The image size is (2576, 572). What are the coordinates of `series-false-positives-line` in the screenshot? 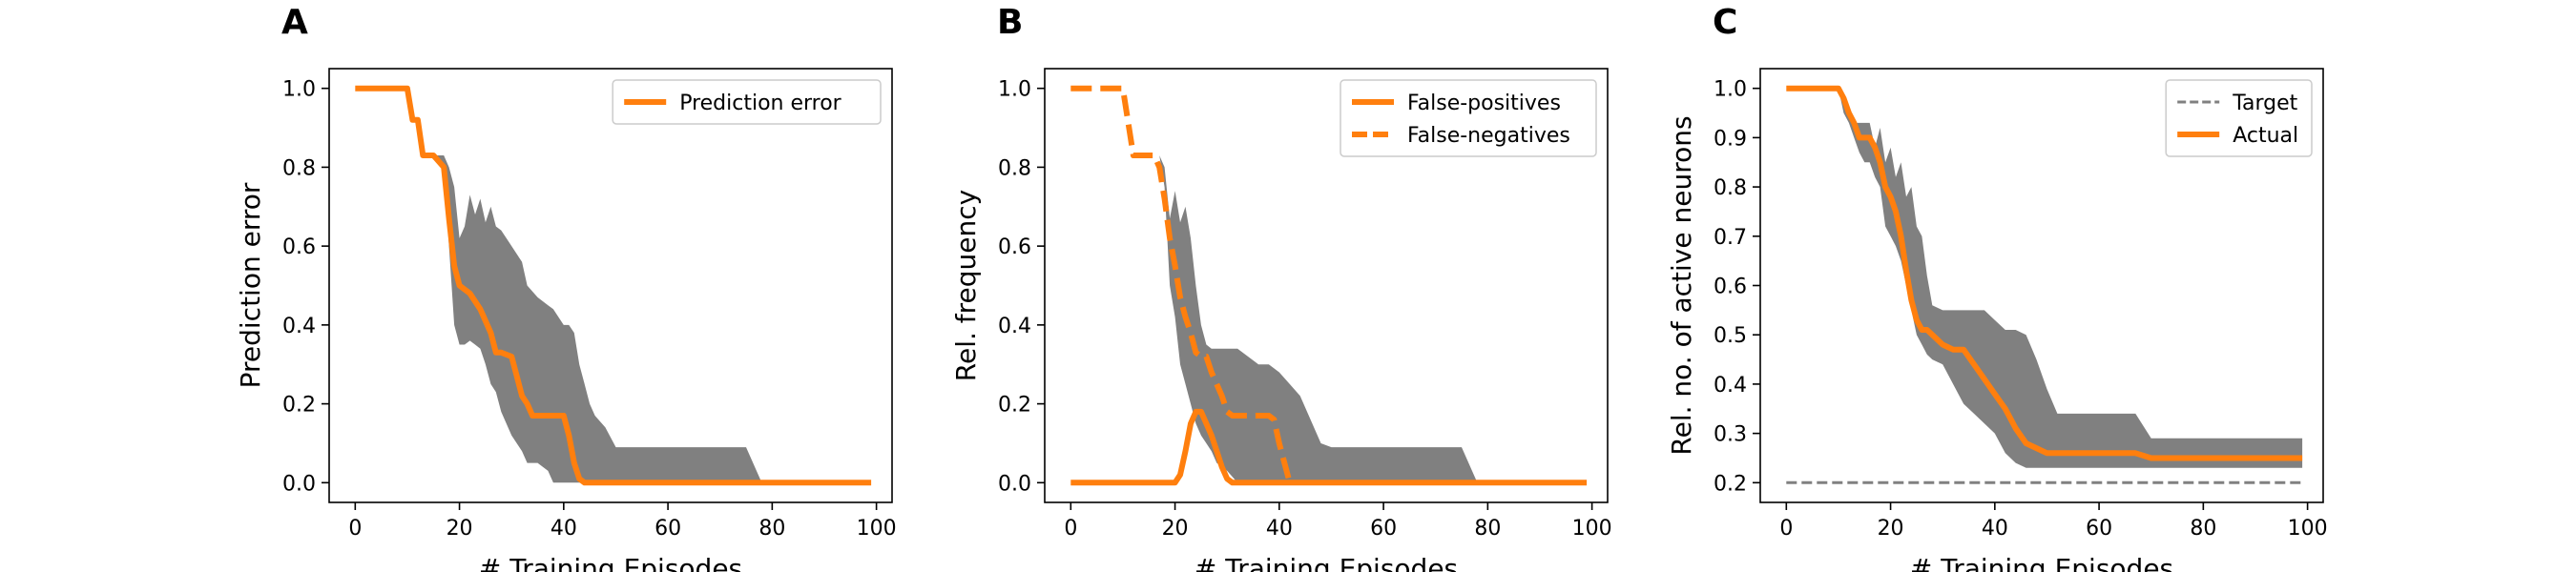 It's located at (1329, 447).